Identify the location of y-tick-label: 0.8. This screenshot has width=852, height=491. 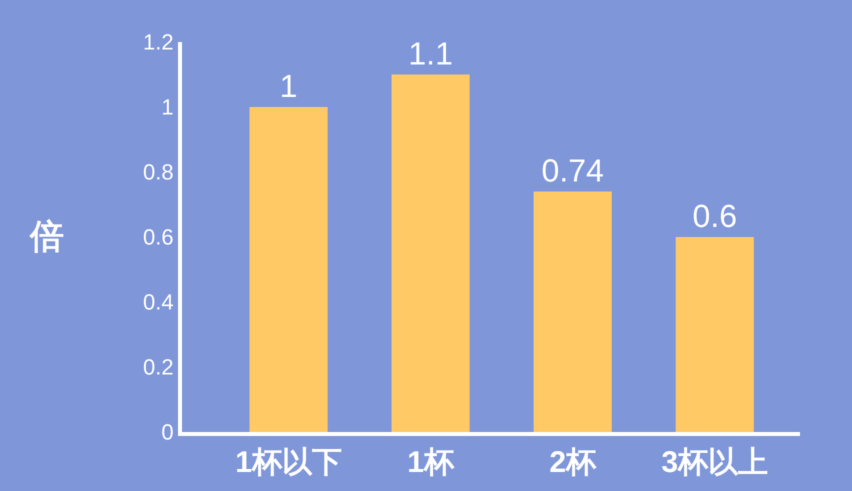
(158, 172).